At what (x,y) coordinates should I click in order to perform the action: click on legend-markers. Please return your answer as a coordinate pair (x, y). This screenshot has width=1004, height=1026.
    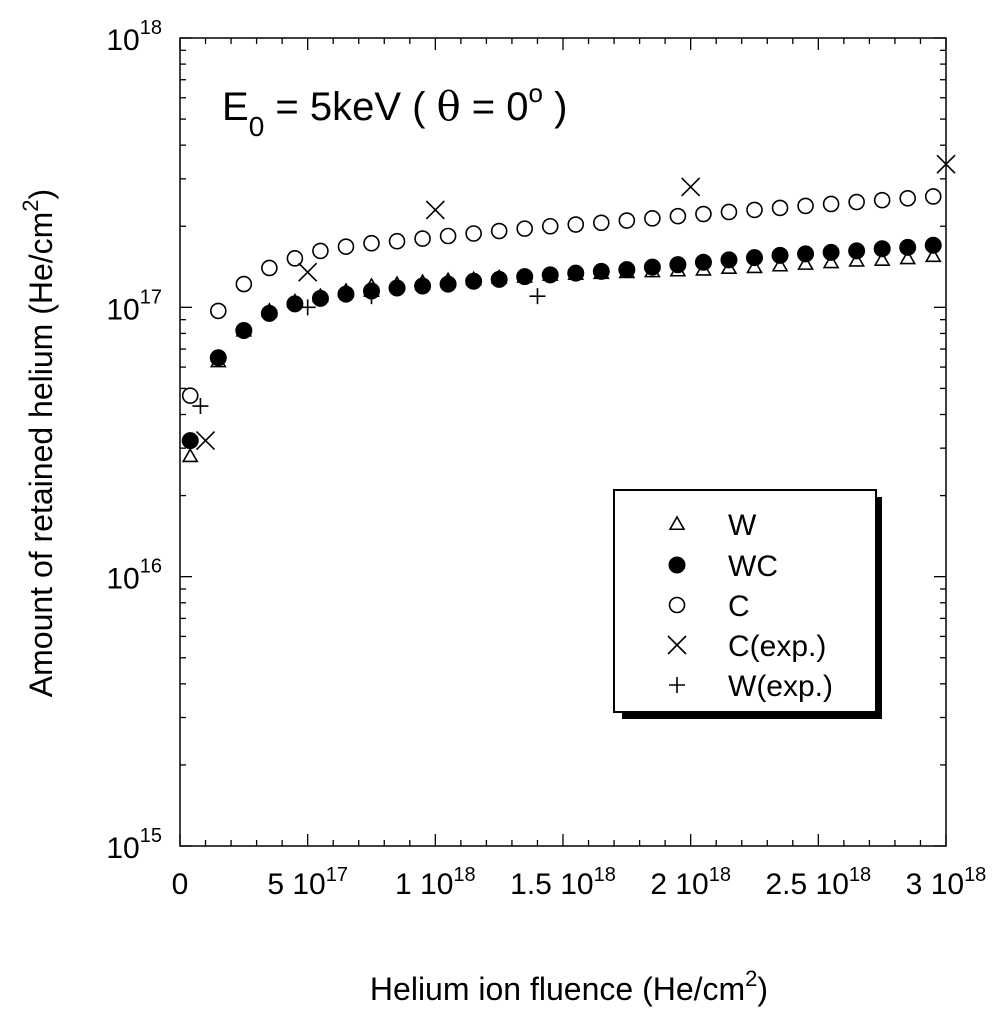
    Looking at the image, I should click on (677, 604).